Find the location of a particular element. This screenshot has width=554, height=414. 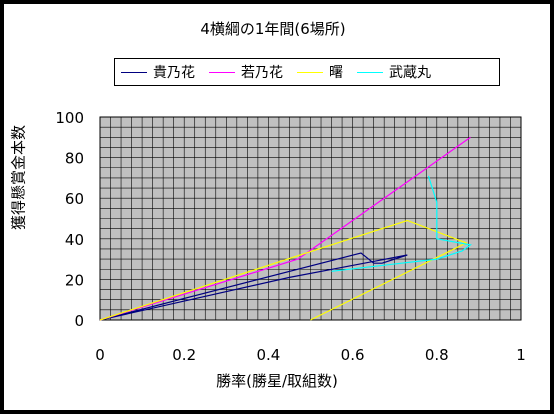

y-tick-label: 40 is located at coordinates (74, 240).